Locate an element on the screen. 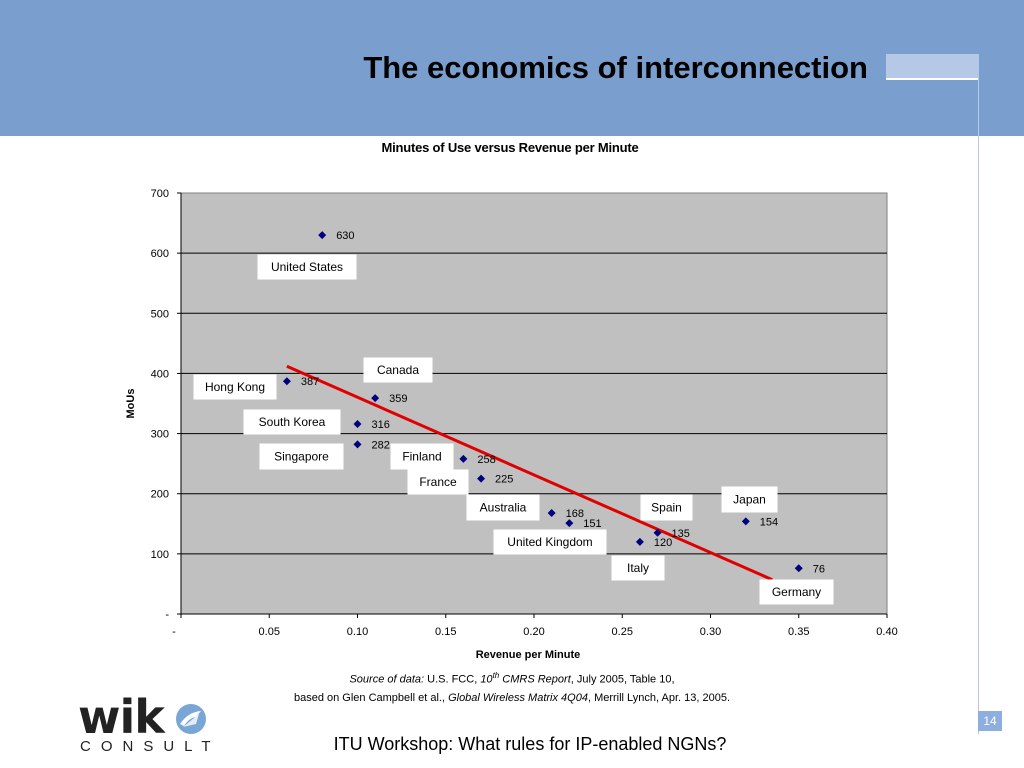 The image size is (1024, 768). country-label: Singapore is located at coordinates (301, 457).